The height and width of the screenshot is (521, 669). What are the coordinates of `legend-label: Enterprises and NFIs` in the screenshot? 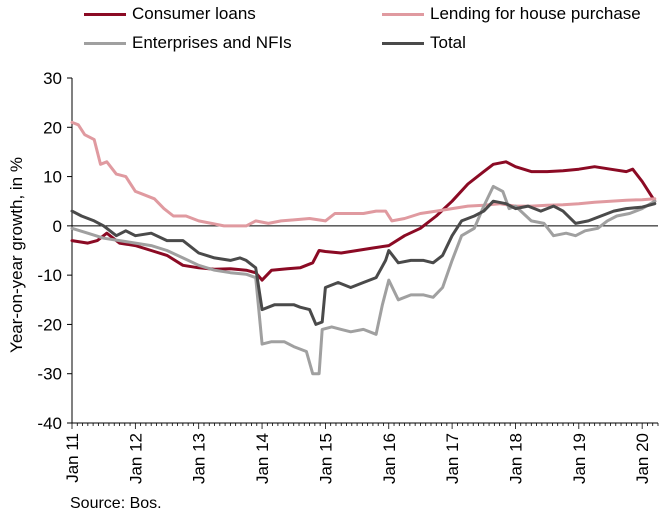 It's located at (212, 42).